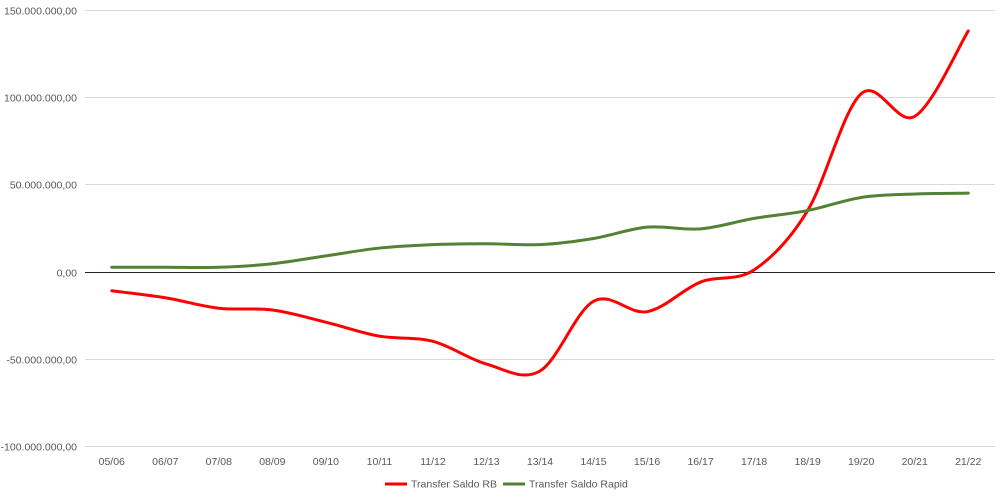 The width and height of the screenshot is (1000, 498). I want to click on x-tick-label: 13/14, so click(540, 462).